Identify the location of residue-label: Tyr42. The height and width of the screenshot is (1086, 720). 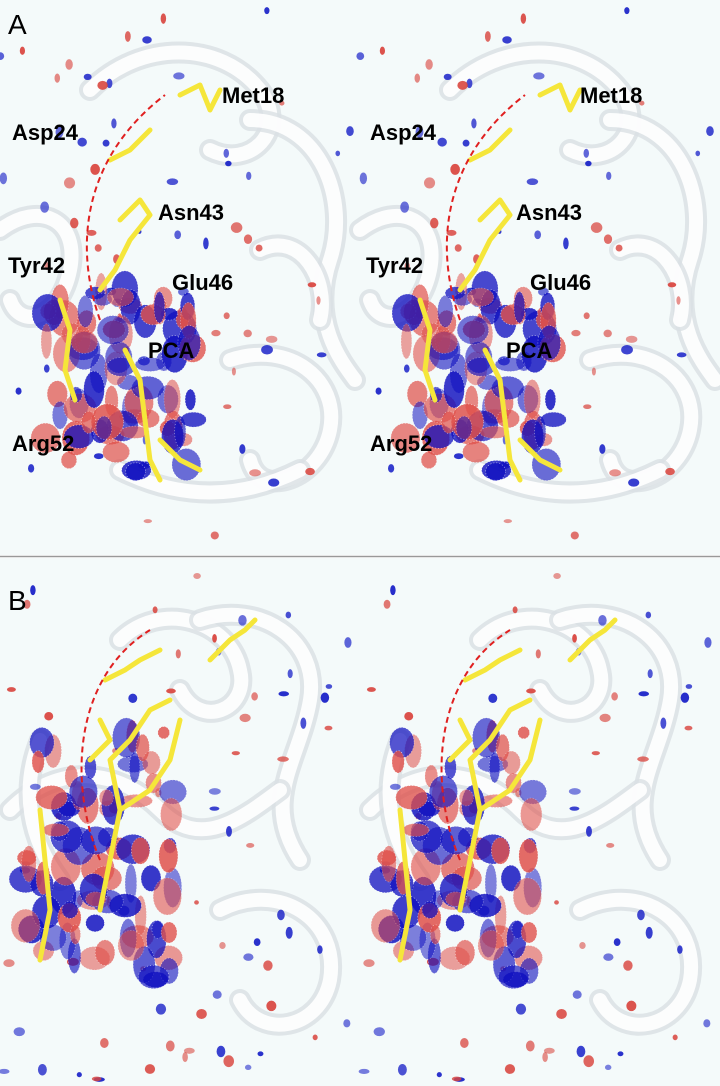
(394, 265).